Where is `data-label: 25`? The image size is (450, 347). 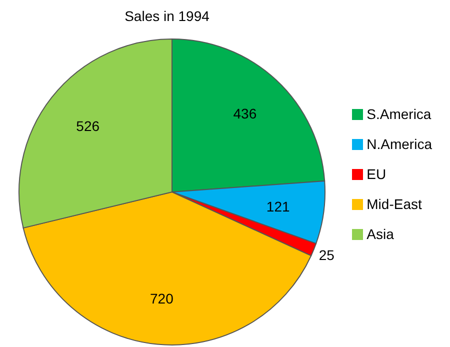
data-label: 25 is located at coordinates (326, 254).